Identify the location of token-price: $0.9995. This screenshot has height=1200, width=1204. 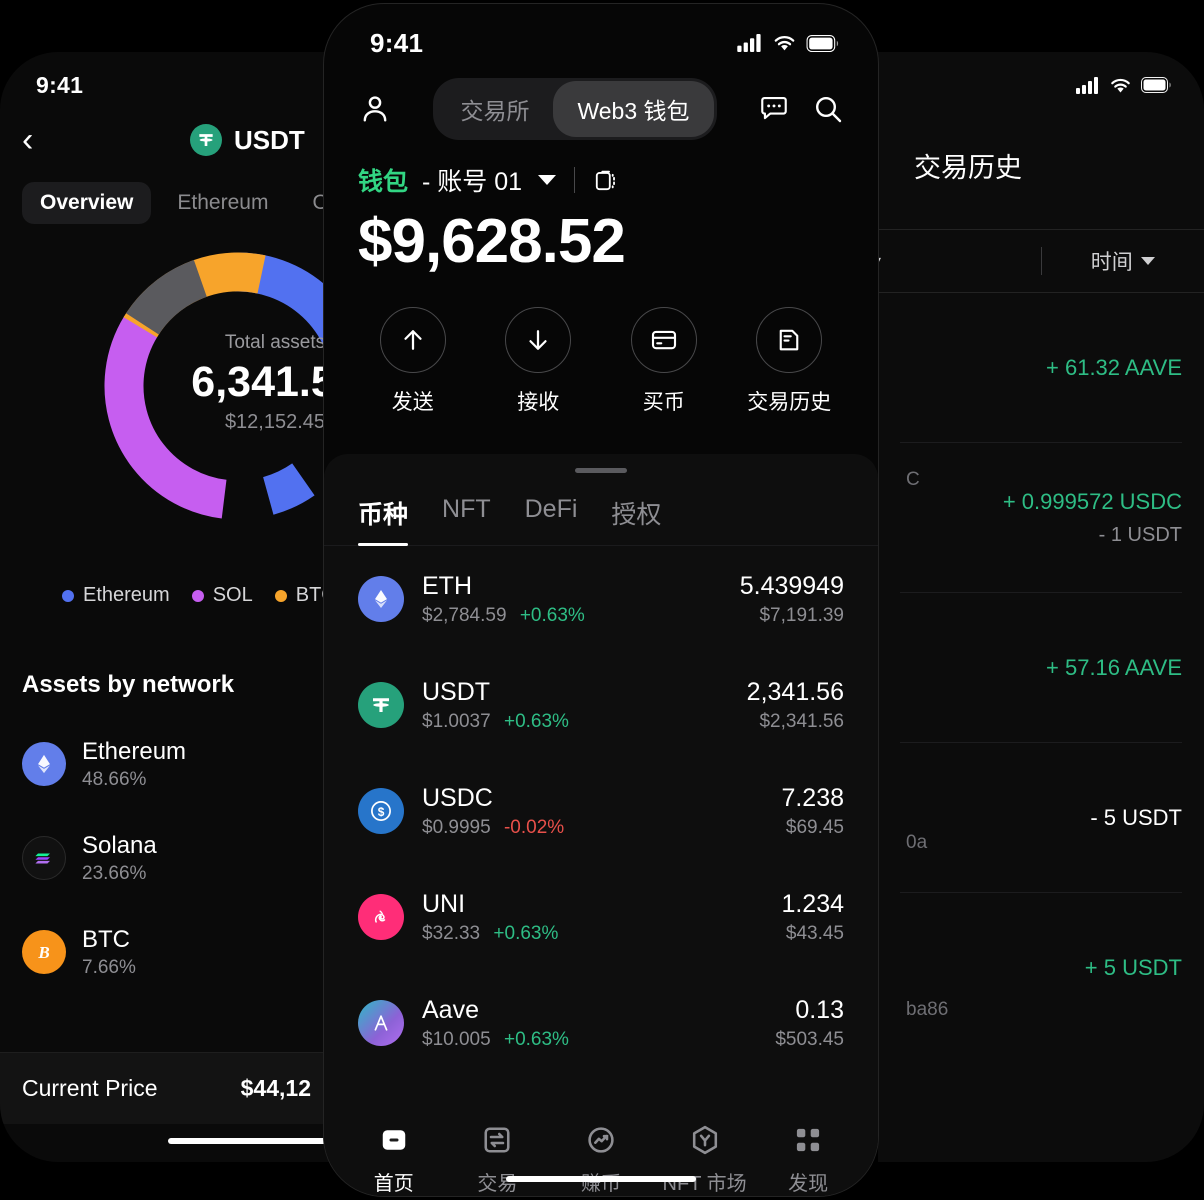
(456, 827).